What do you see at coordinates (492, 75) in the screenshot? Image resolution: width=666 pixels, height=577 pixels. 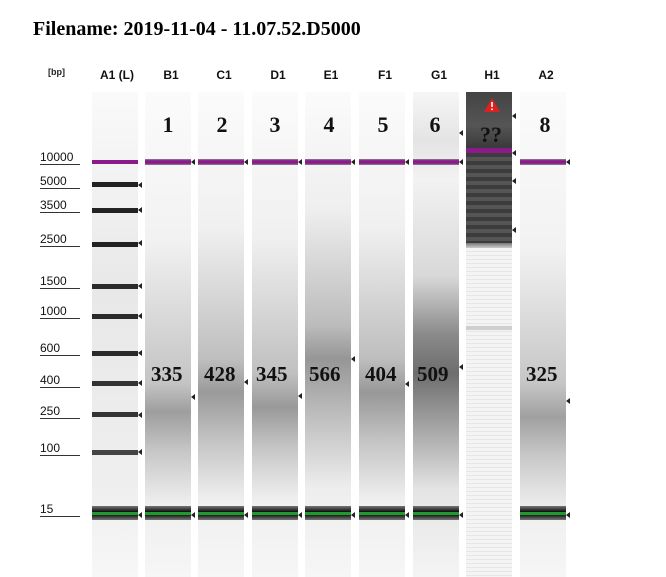 I see `lane-label-h1: H1` at bounding box center [492, 75].